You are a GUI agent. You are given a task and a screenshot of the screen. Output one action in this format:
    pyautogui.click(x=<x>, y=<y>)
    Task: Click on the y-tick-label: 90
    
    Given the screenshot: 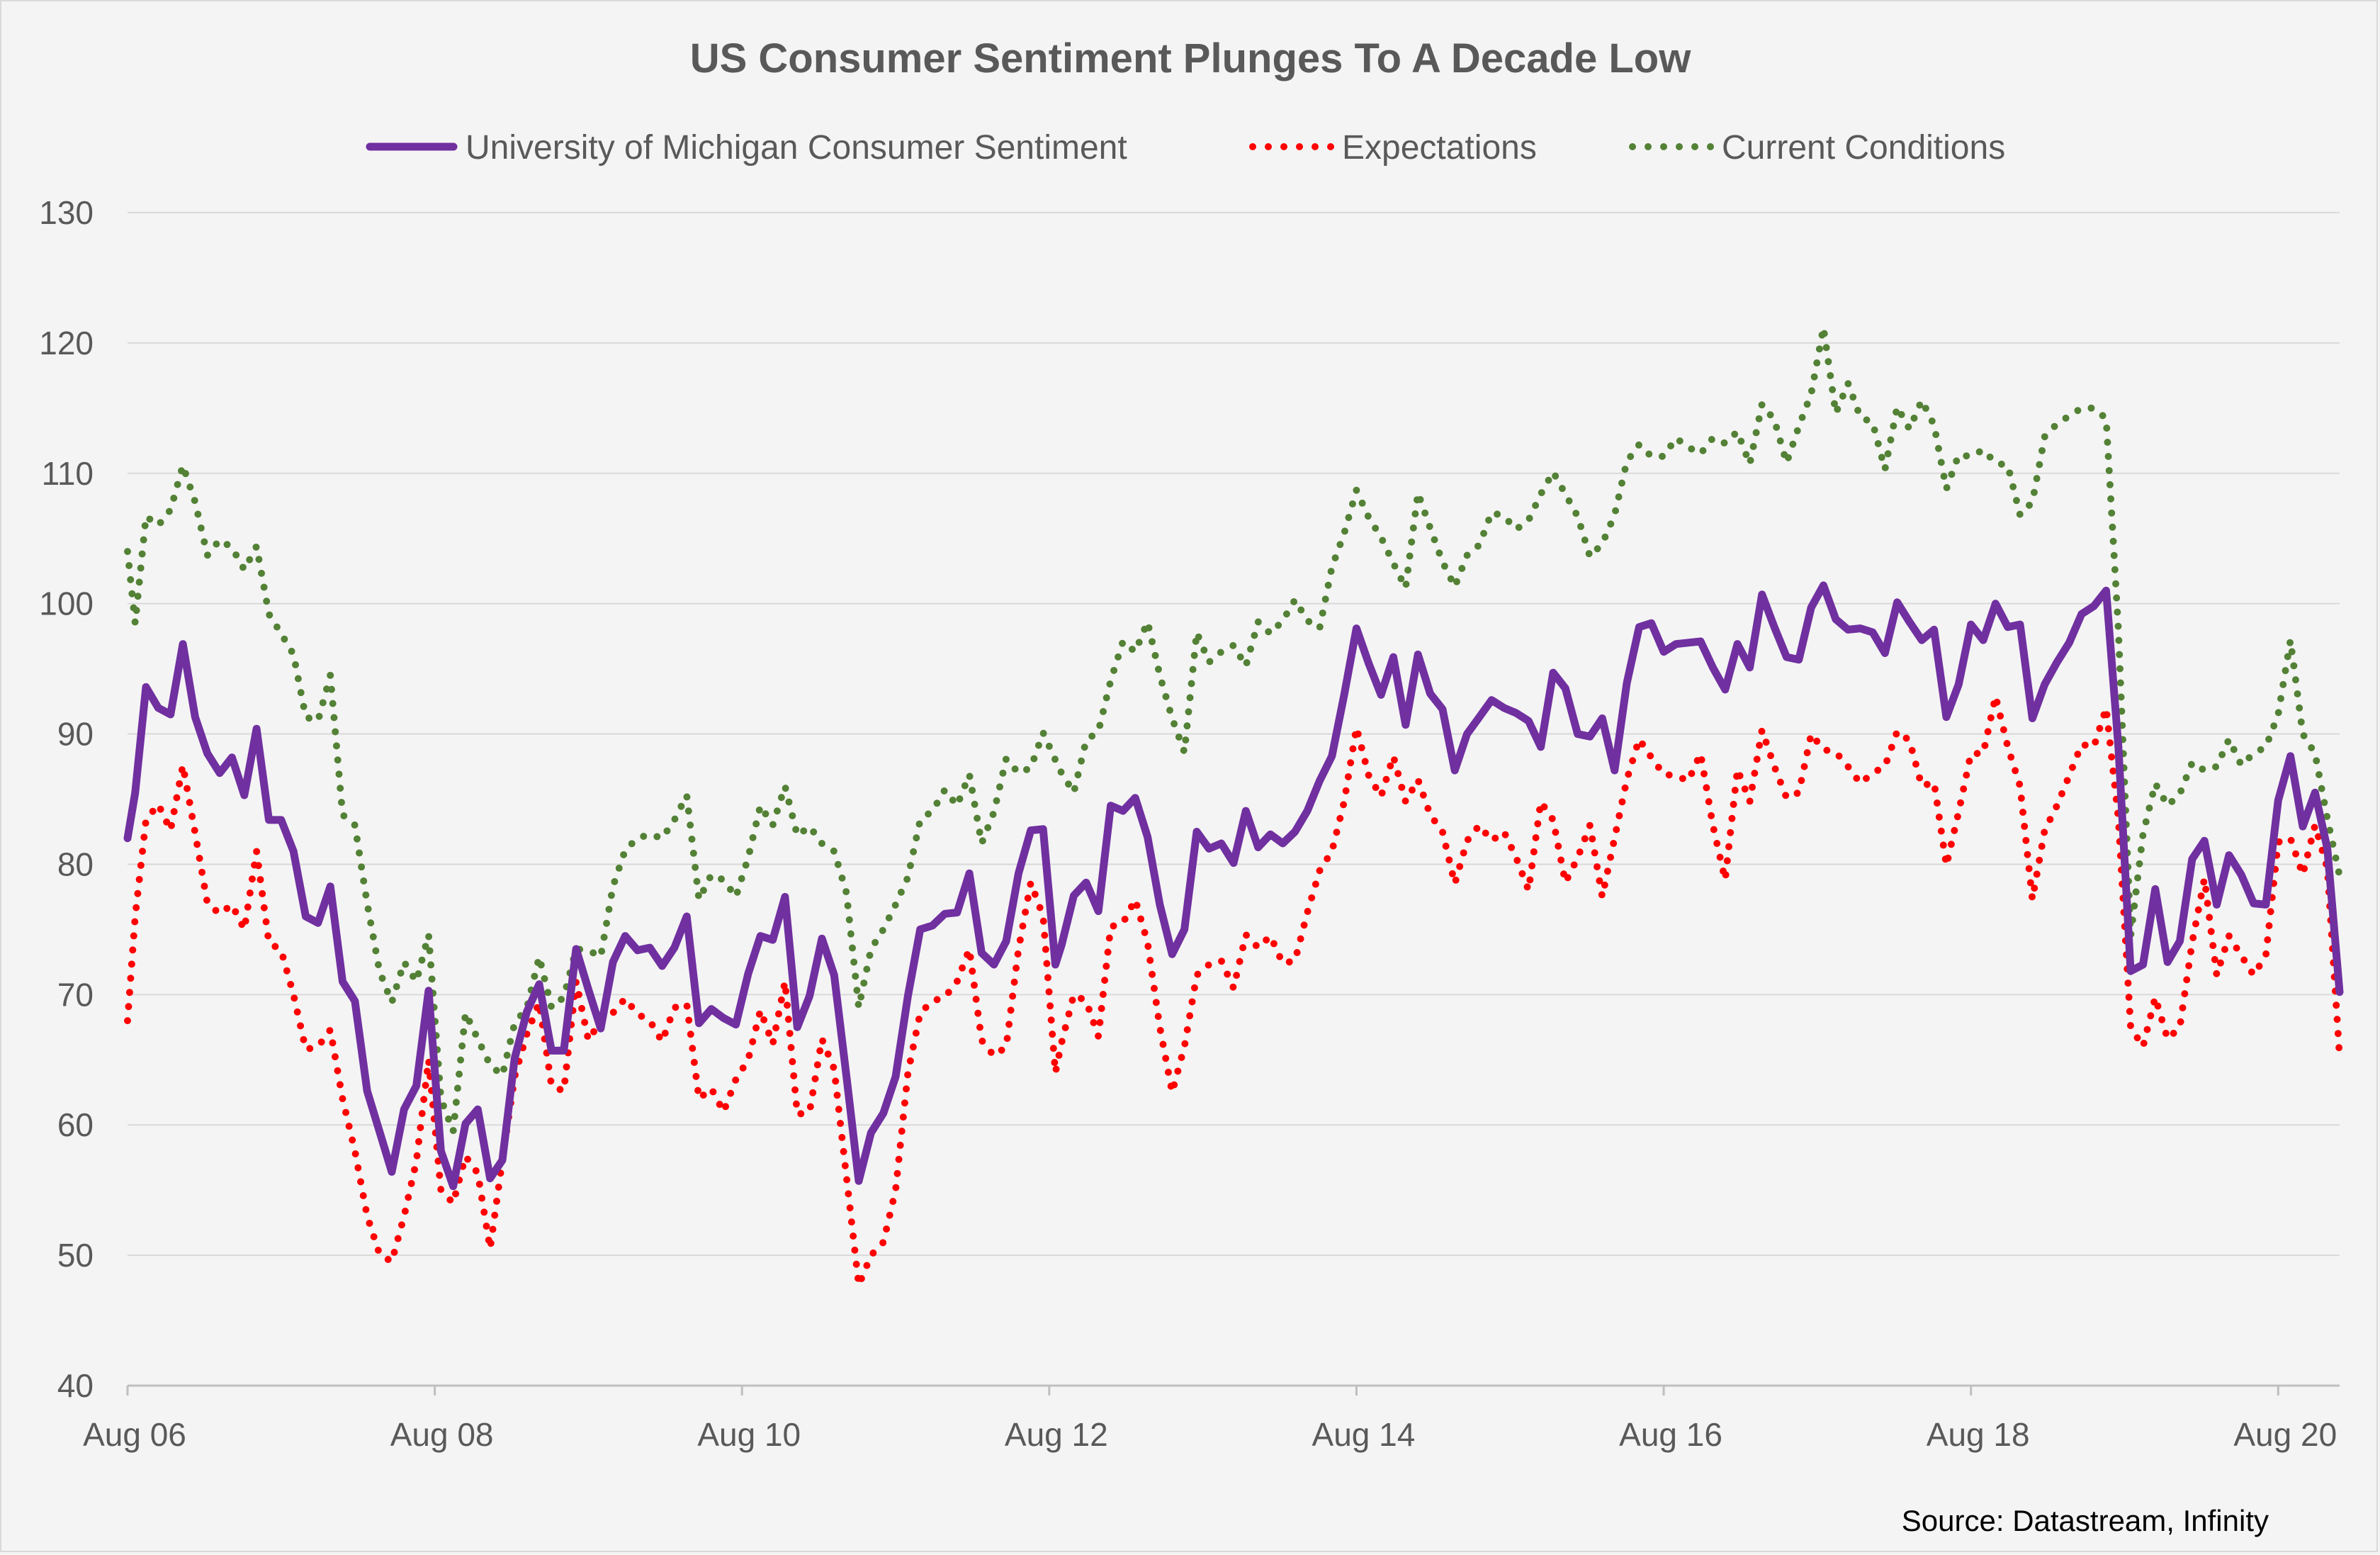 What is the action you would take?
    pyautogui.click(x=76, y=734)
    